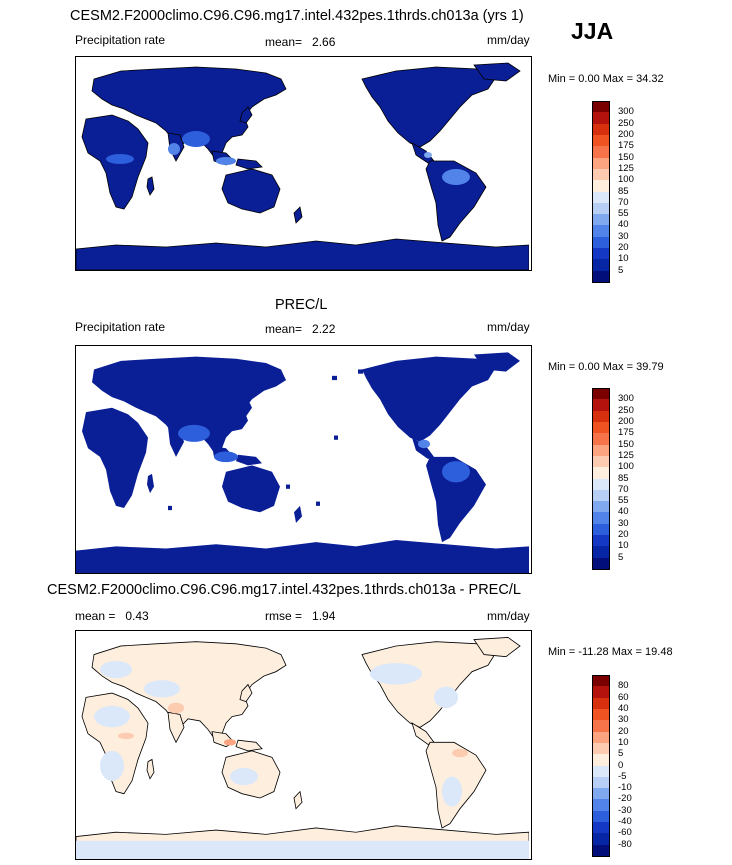 The height and width of the screenshot is (865, 732). What do you see at coordinates (302, 849) in the screenshot?
I see `diff-antarctica-cool` at bounding box center [302, 849].